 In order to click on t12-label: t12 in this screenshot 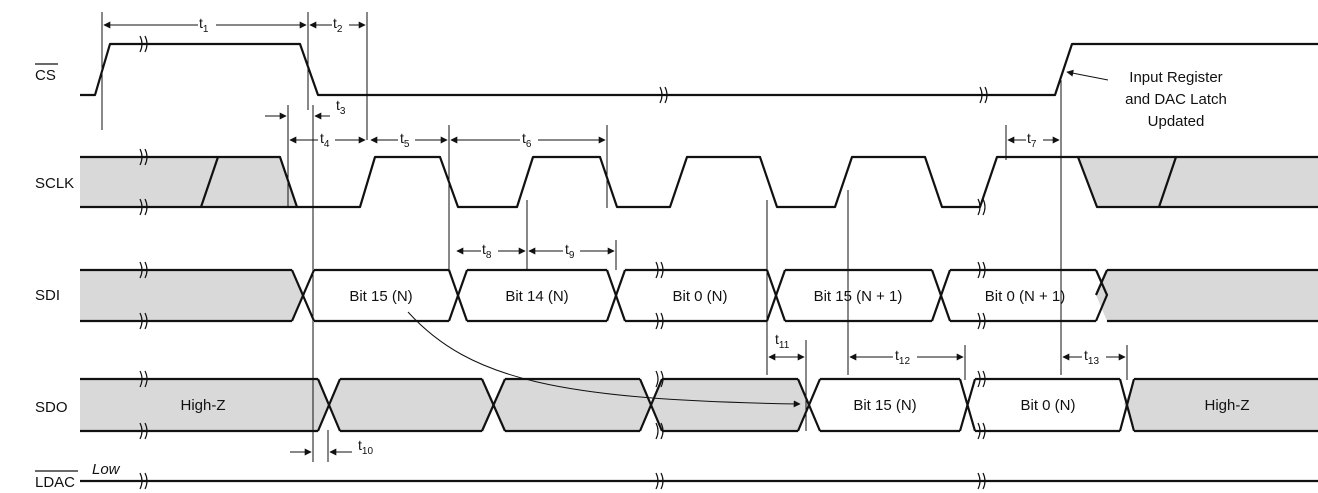, I will do `click(902, 357)`.